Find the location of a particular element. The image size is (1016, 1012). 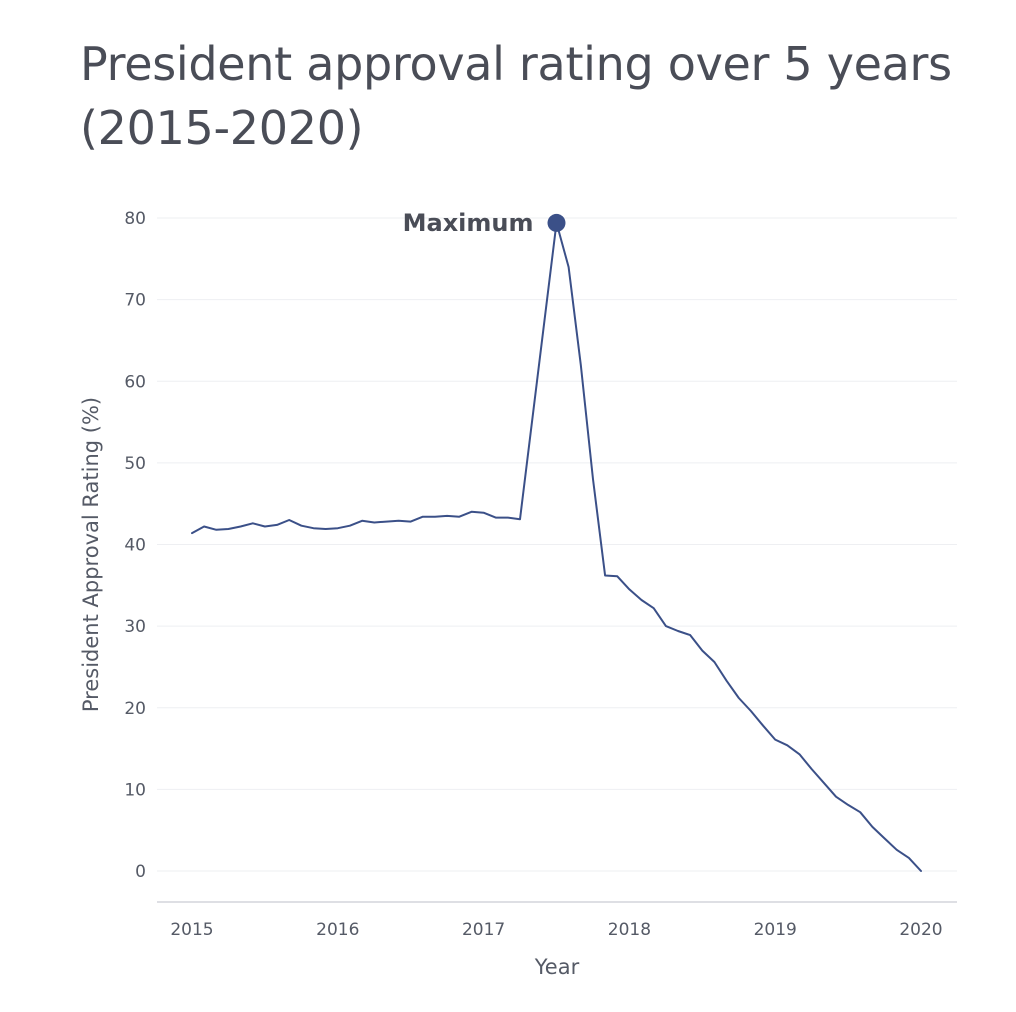

y-tick-label-70: 70 is located at coordinates (135, 301).